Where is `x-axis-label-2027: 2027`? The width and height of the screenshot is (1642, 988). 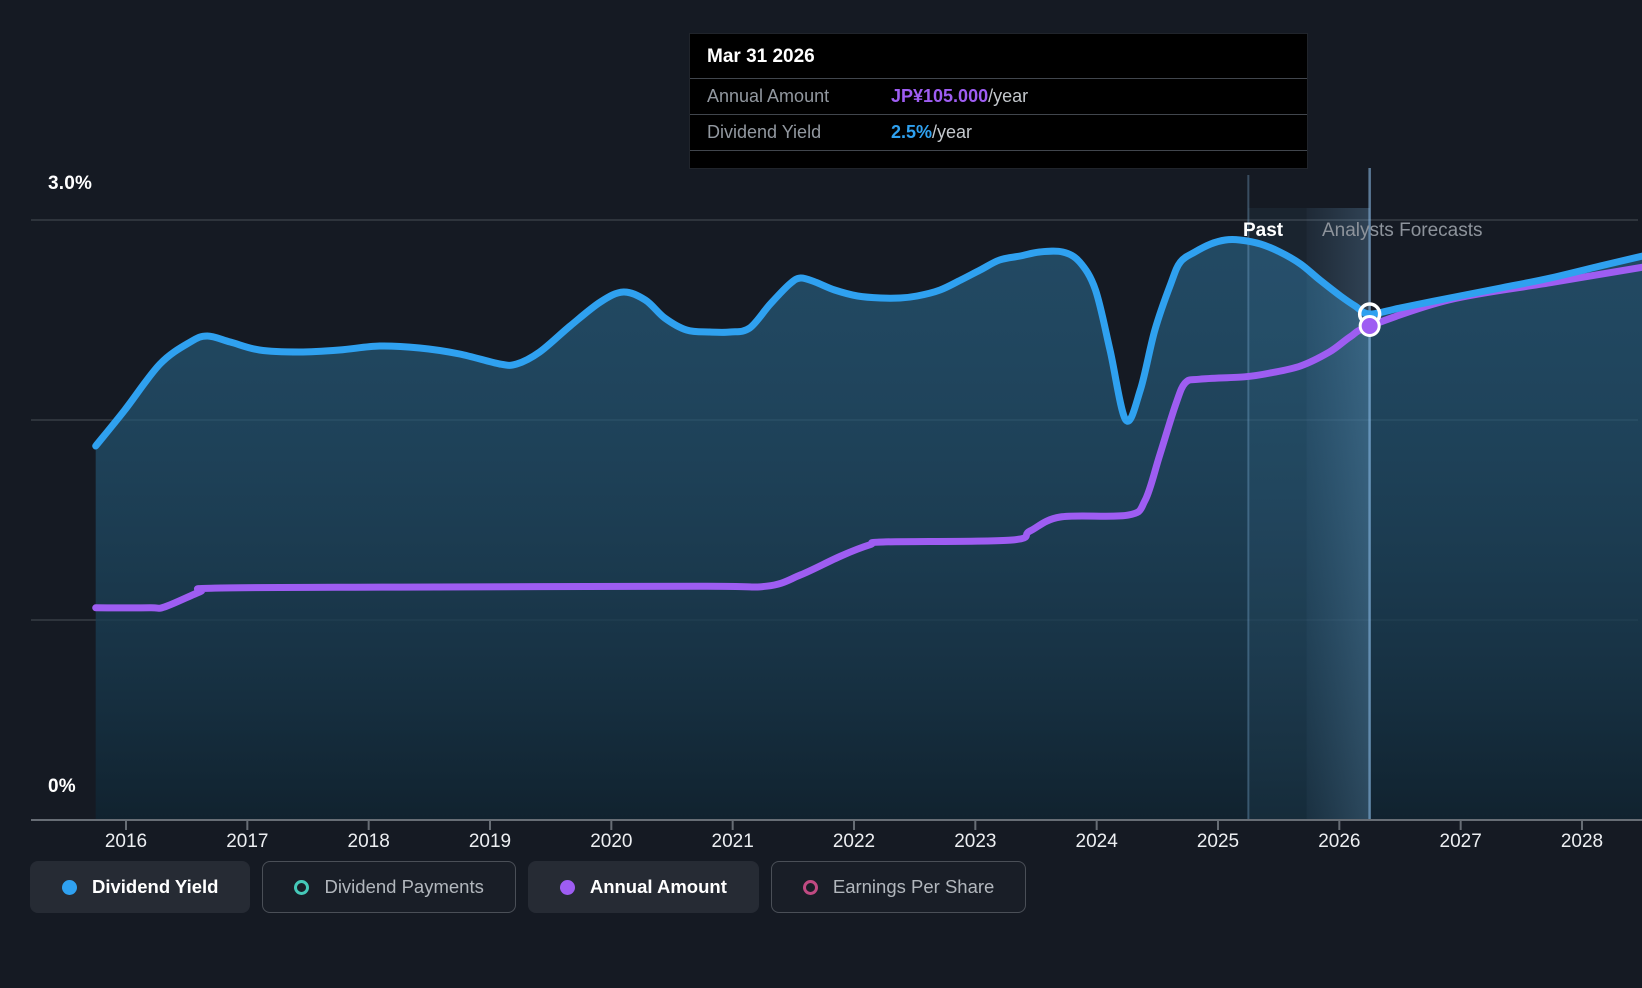 x-axis-label-2027: 2027 is located at coordinates (1460, 841).